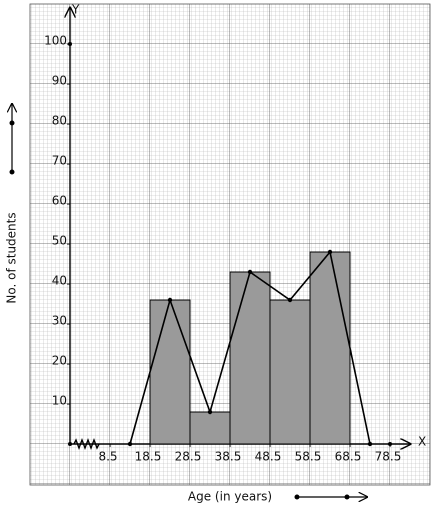  Describe the element at coordinates (59, 401) in the screenshot. I see `y-tick-label: 10` at that location.